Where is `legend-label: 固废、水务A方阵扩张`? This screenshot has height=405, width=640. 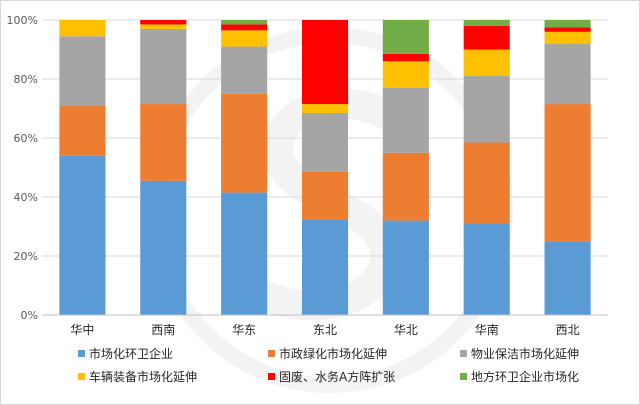
legend-label: 固废、水务A方阵扩张 is located at coordinates (337, 376).